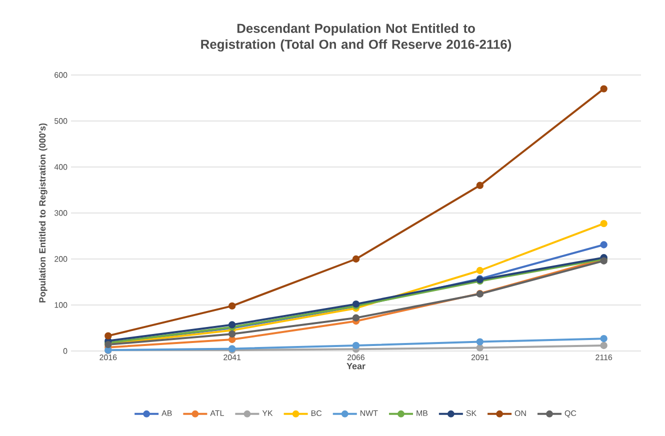  Describe the element at coordinates (356, 37) in the screenshot. I see `chart-title: Descendant Population Not Entitled to Registration (Total On and Off Reserve 2016-2116)` at that location.